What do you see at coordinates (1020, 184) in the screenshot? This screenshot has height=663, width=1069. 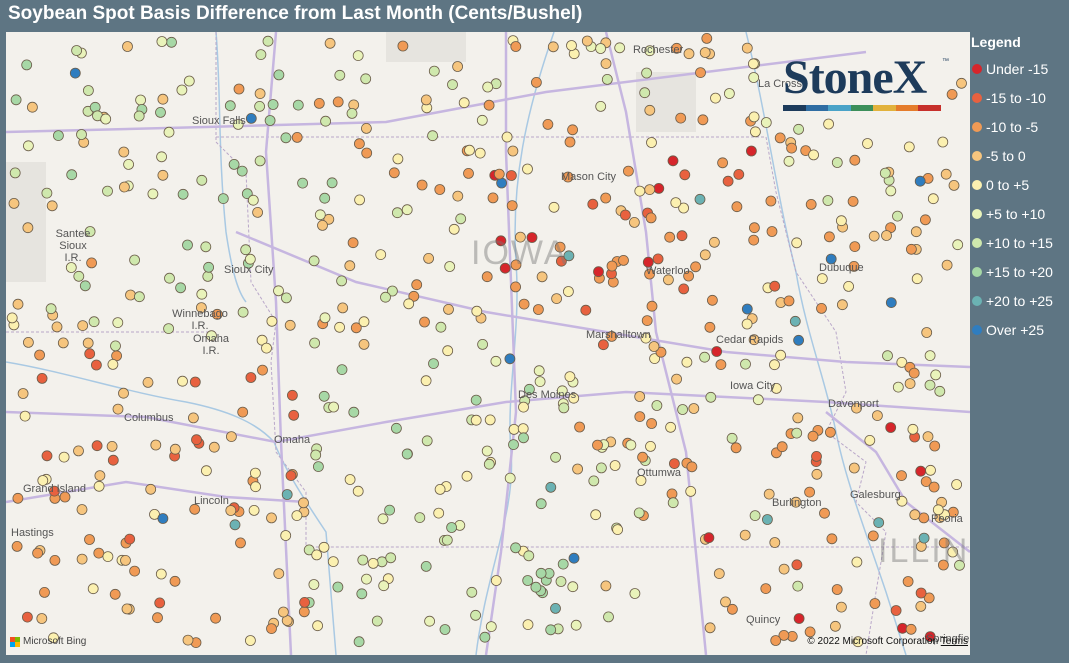 I see `legend-item: 0 to +5` at bounding box center [1020, 184].